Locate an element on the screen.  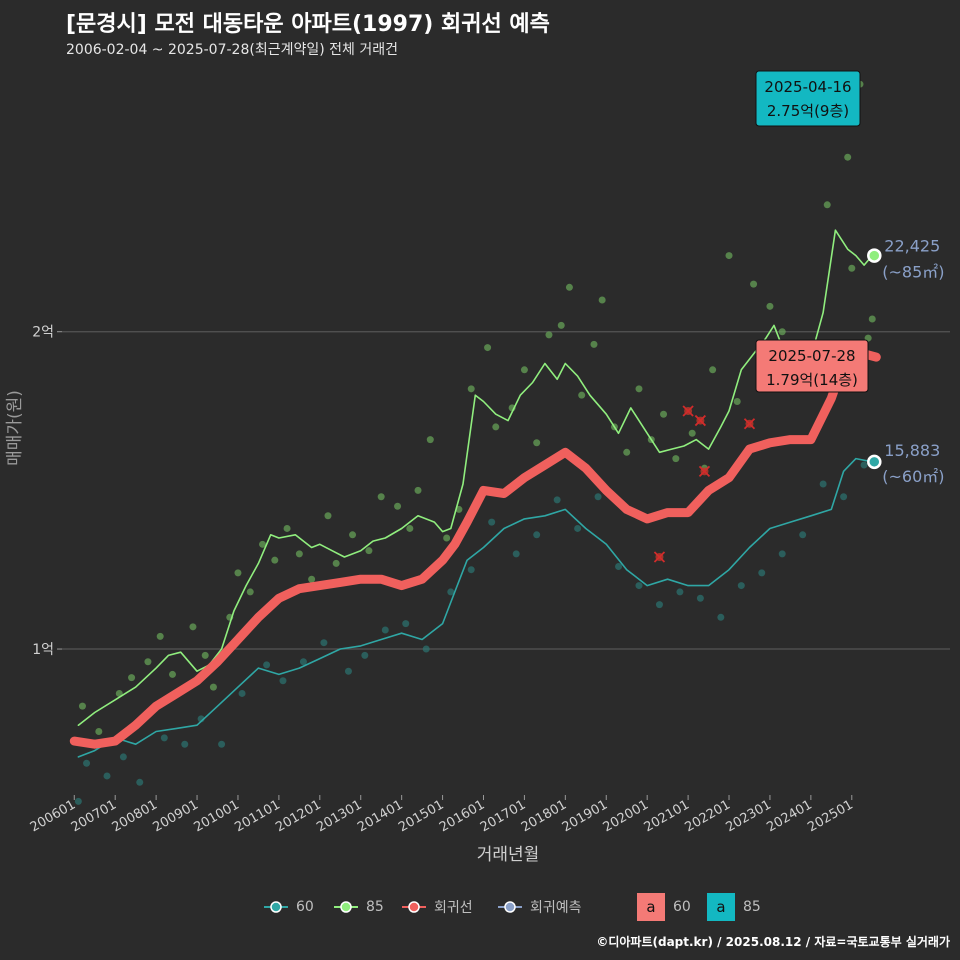
legend-item-60: 60 is located at coordinates (289, 907).